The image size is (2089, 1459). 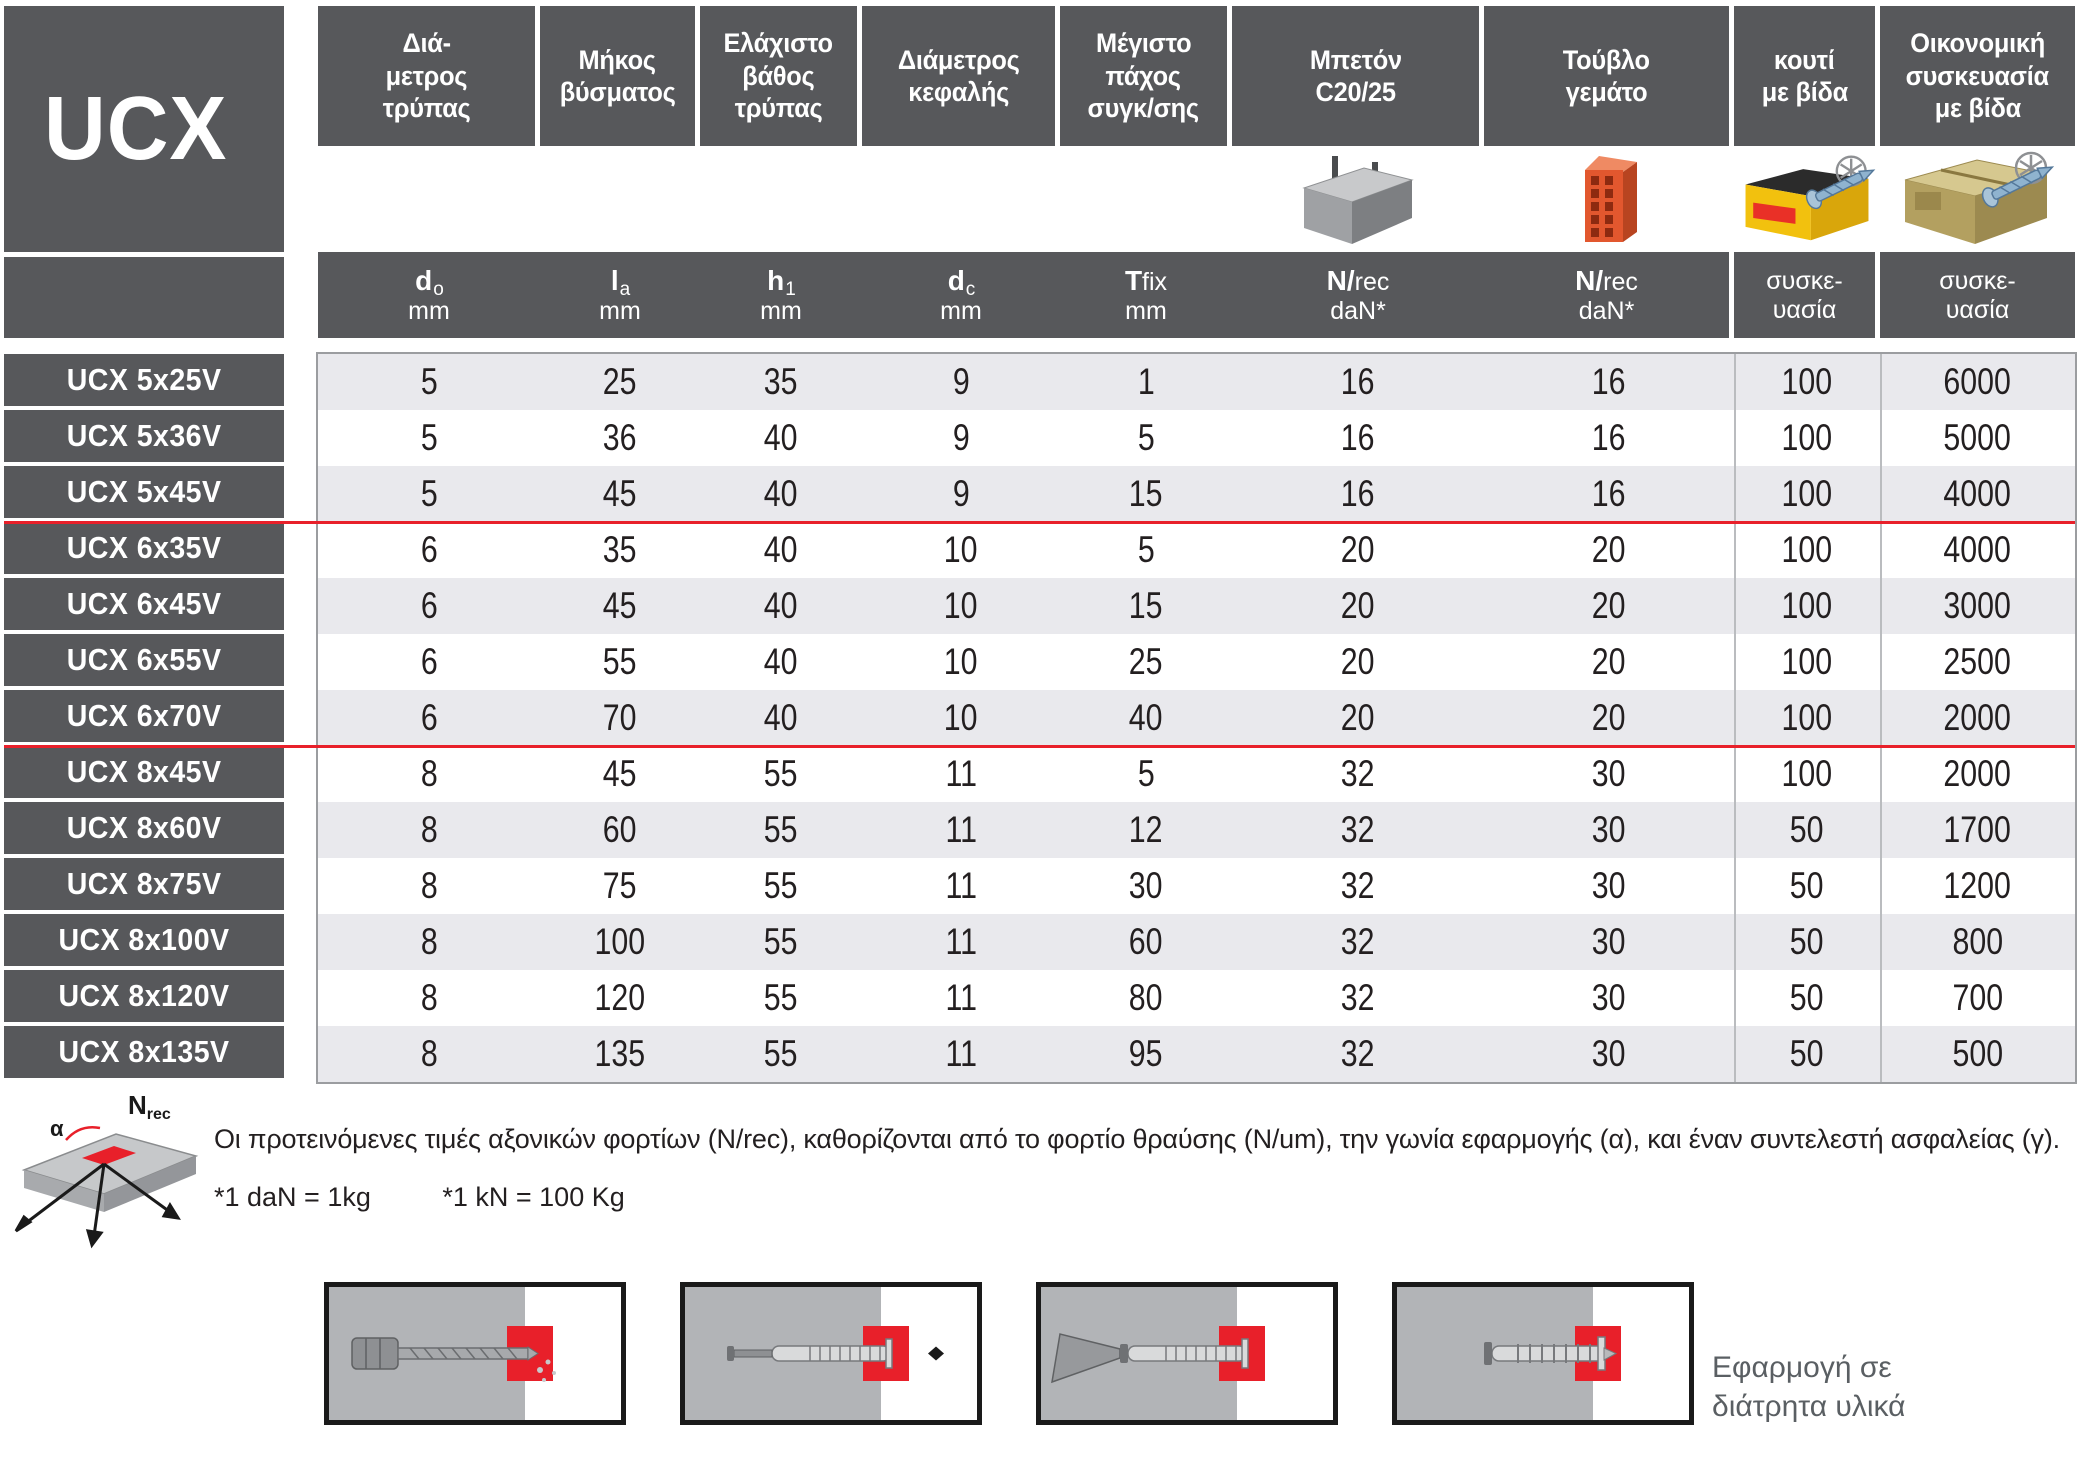 What do you see at coordinates (97, 1205) in the screenshot?
I see `load-arrows` at bounding box center [97, 1205].